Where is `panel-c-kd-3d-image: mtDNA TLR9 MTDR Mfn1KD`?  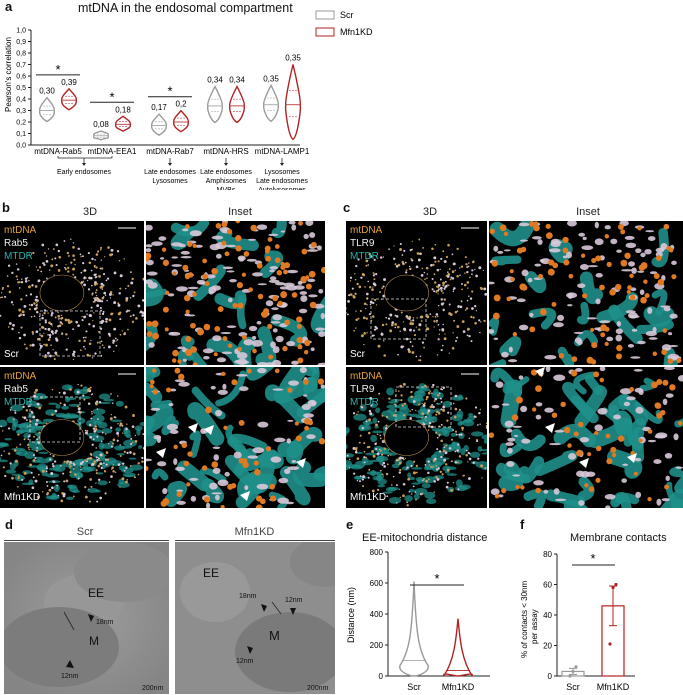
panel-c-kd-3d-image: mtDNA TLR9 MTDR Mfn1KD is located at coordinates (416, 437).